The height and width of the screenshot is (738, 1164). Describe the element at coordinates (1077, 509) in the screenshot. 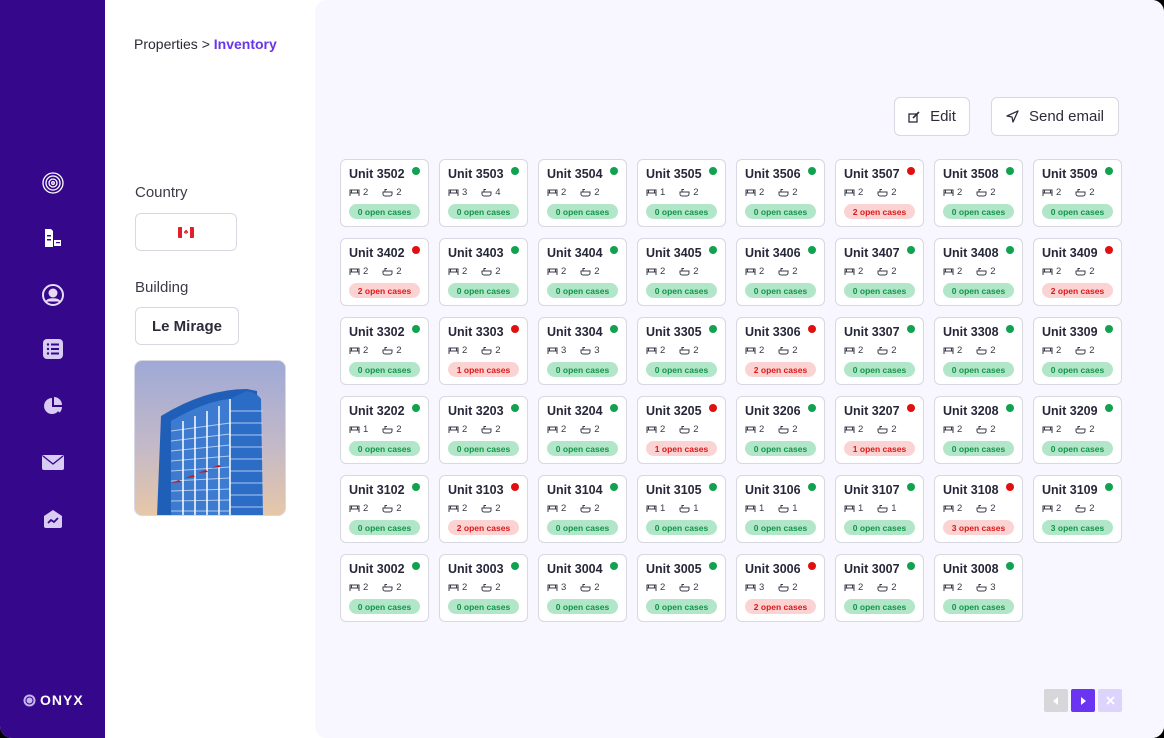

I see `unit-card: Unit 3109 2 2 3 open cases` at that location.